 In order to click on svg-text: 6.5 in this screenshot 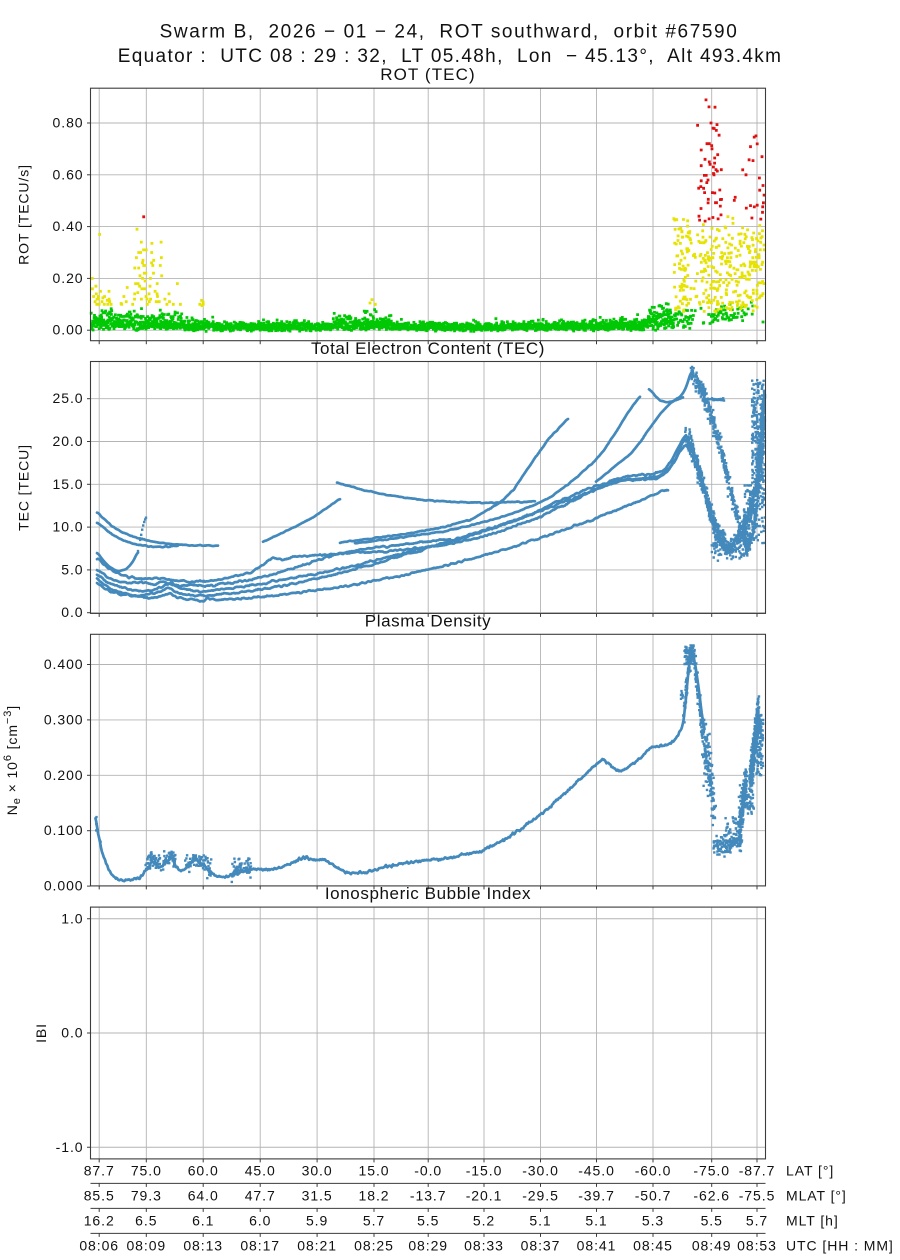, I will do `click(146, 1221)`.